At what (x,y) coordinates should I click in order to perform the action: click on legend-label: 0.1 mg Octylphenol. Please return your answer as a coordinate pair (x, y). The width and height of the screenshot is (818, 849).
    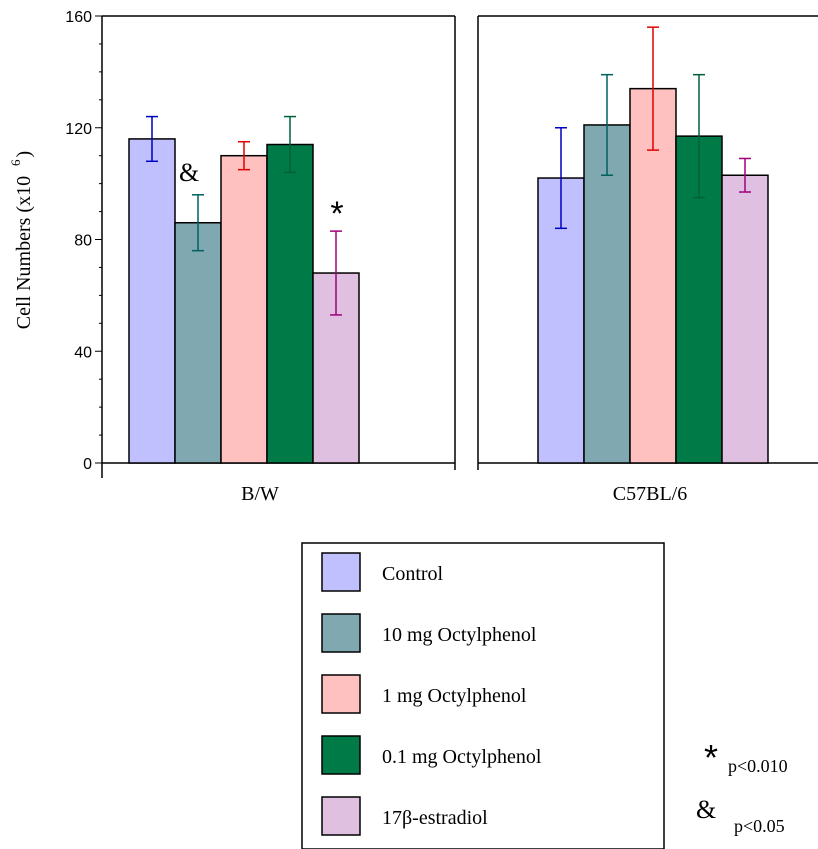
    Looking at the image, I should click on (462, 757).